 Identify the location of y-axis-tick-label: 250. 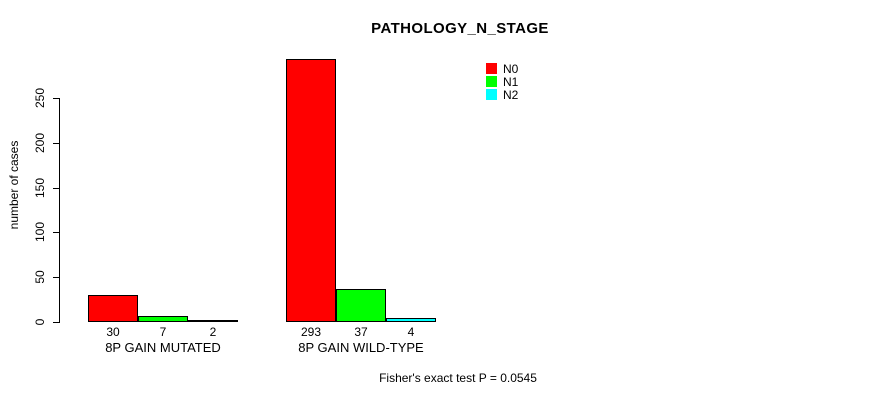
(40, 98).